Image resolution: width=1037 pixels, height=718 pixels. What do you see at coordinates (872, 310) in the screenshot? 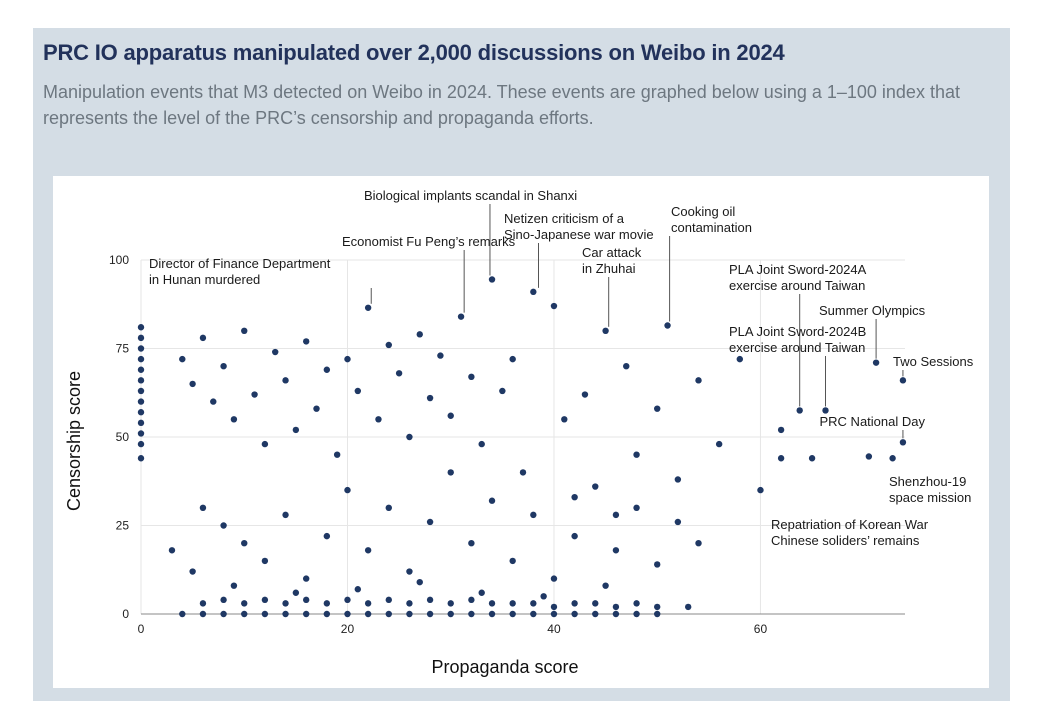
I see `annotation-label: Summer Olympics` at bounding box center [872, 310].